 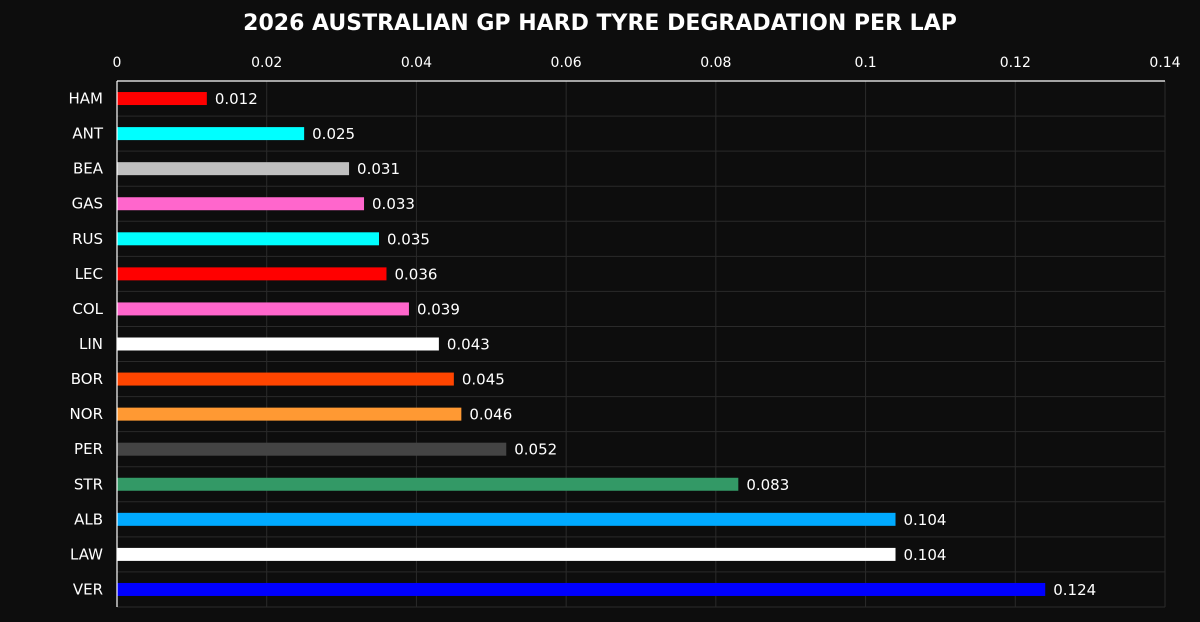 I want to click on bar-alb, so click(x=506, y=519).